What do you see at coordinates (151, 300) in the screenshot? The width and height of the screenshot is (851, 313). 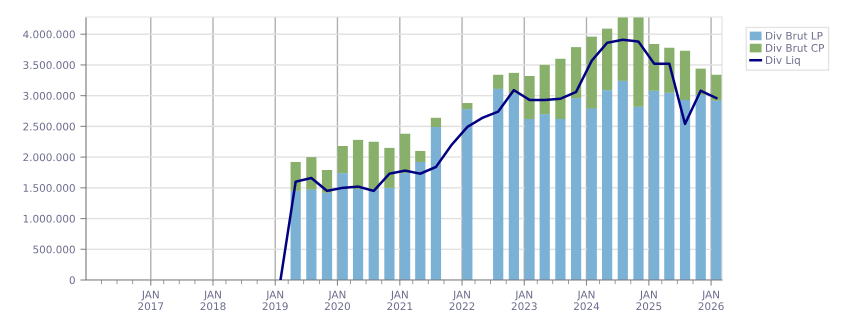 I see `x-tick-label: JAN 2017` at bounding box center [151, 300].